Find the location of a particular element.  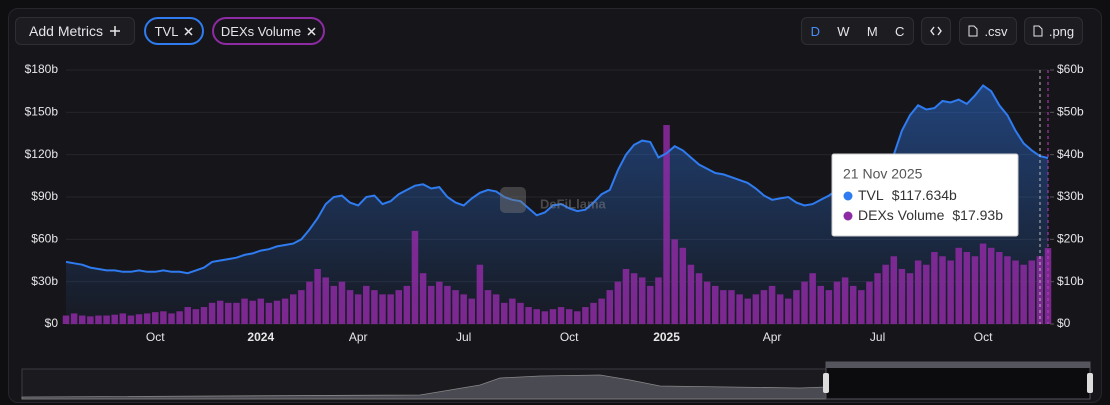

plus-icon is located at coordinates (114, 31).